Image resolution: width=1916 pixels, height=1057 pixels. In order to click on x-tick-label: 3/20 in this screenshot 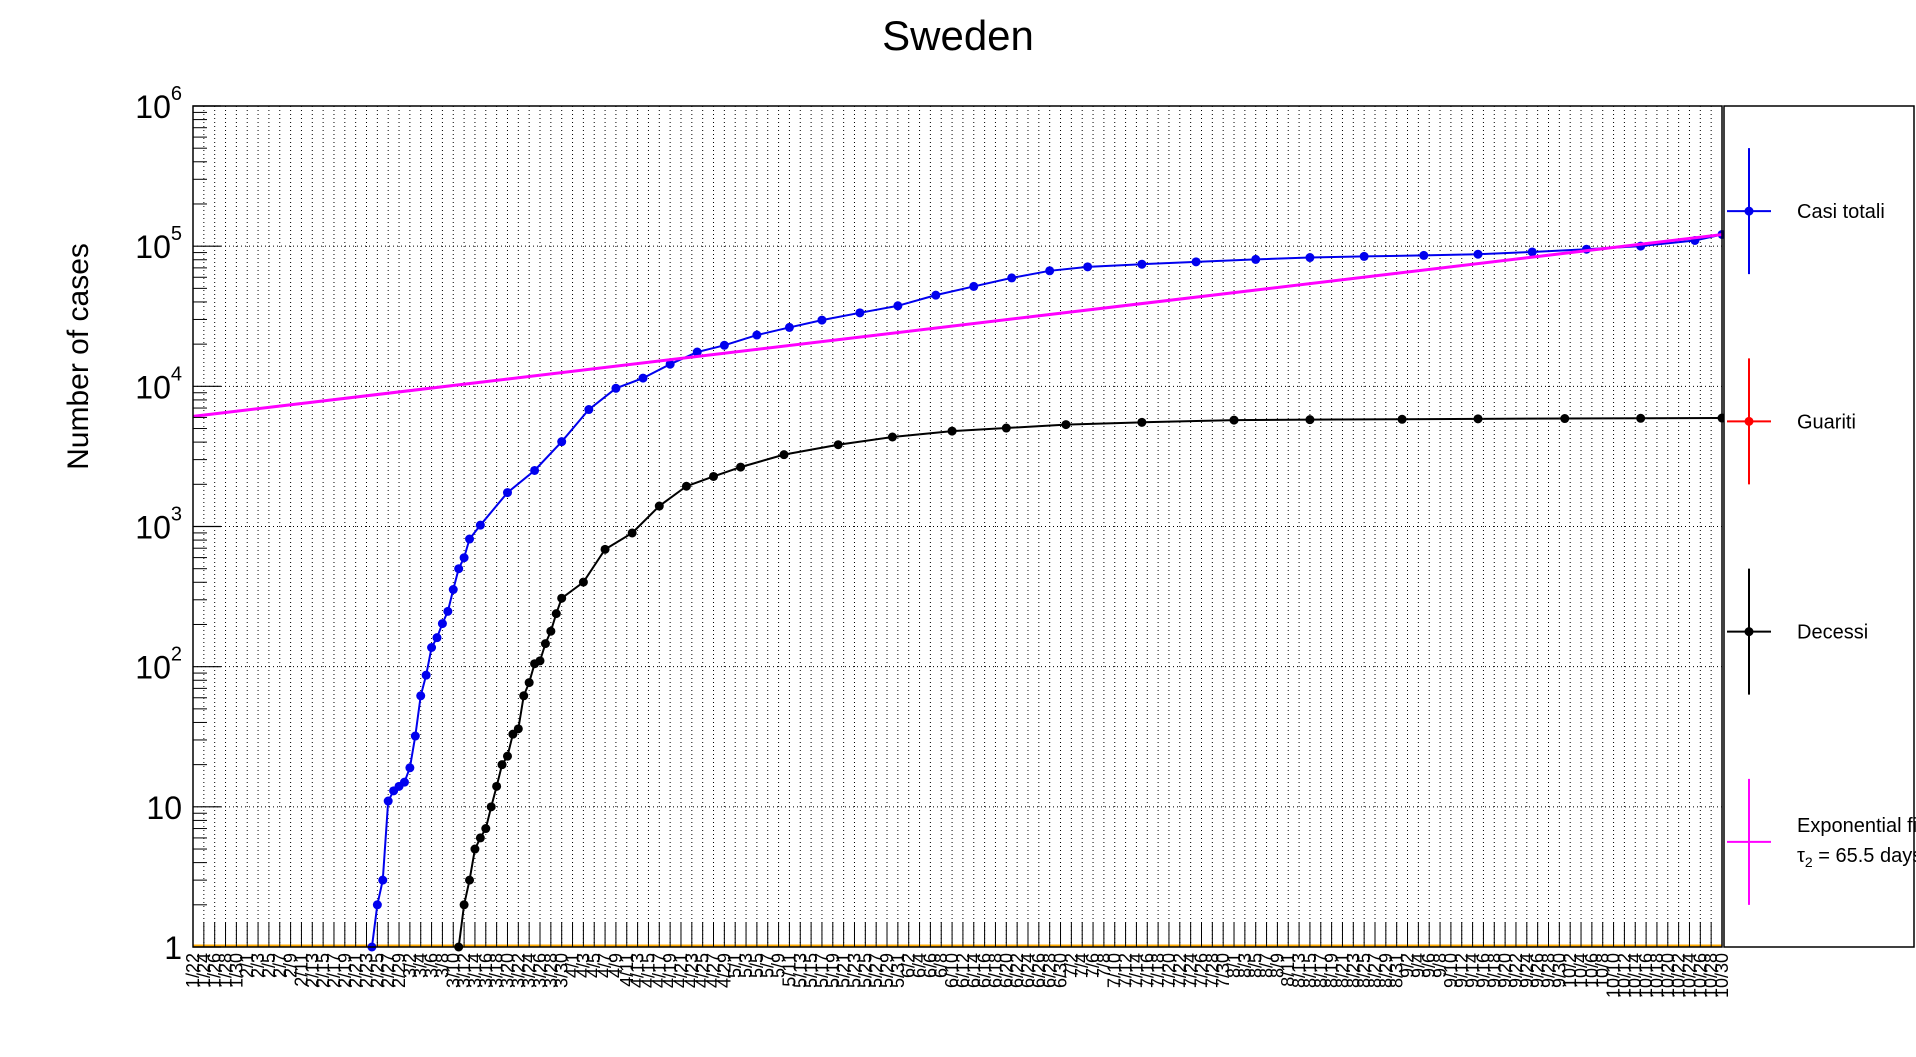, I will do `click(507, 970)`.